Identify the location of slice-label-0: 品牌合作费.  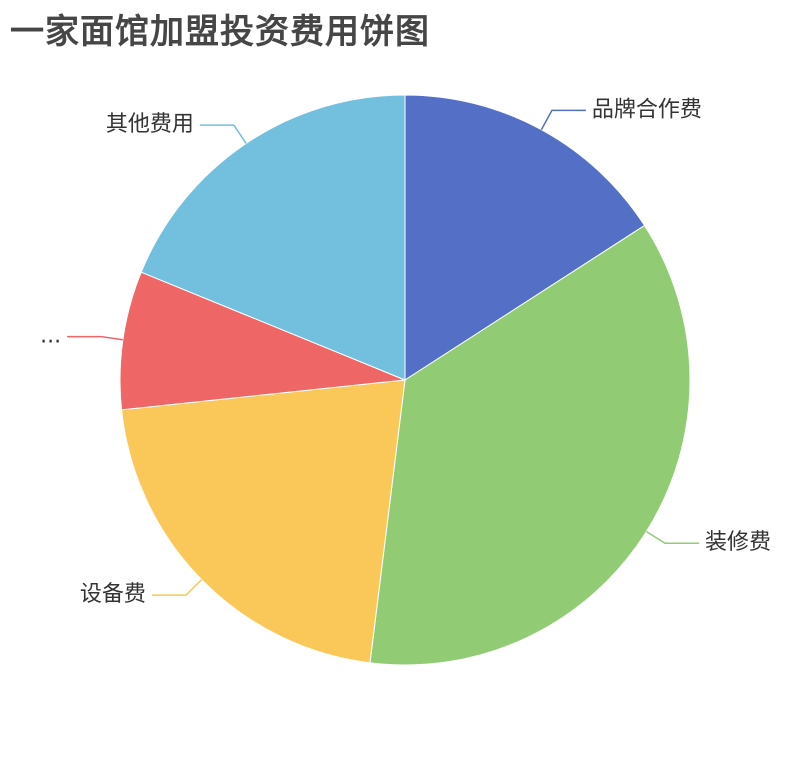
(647, 109).